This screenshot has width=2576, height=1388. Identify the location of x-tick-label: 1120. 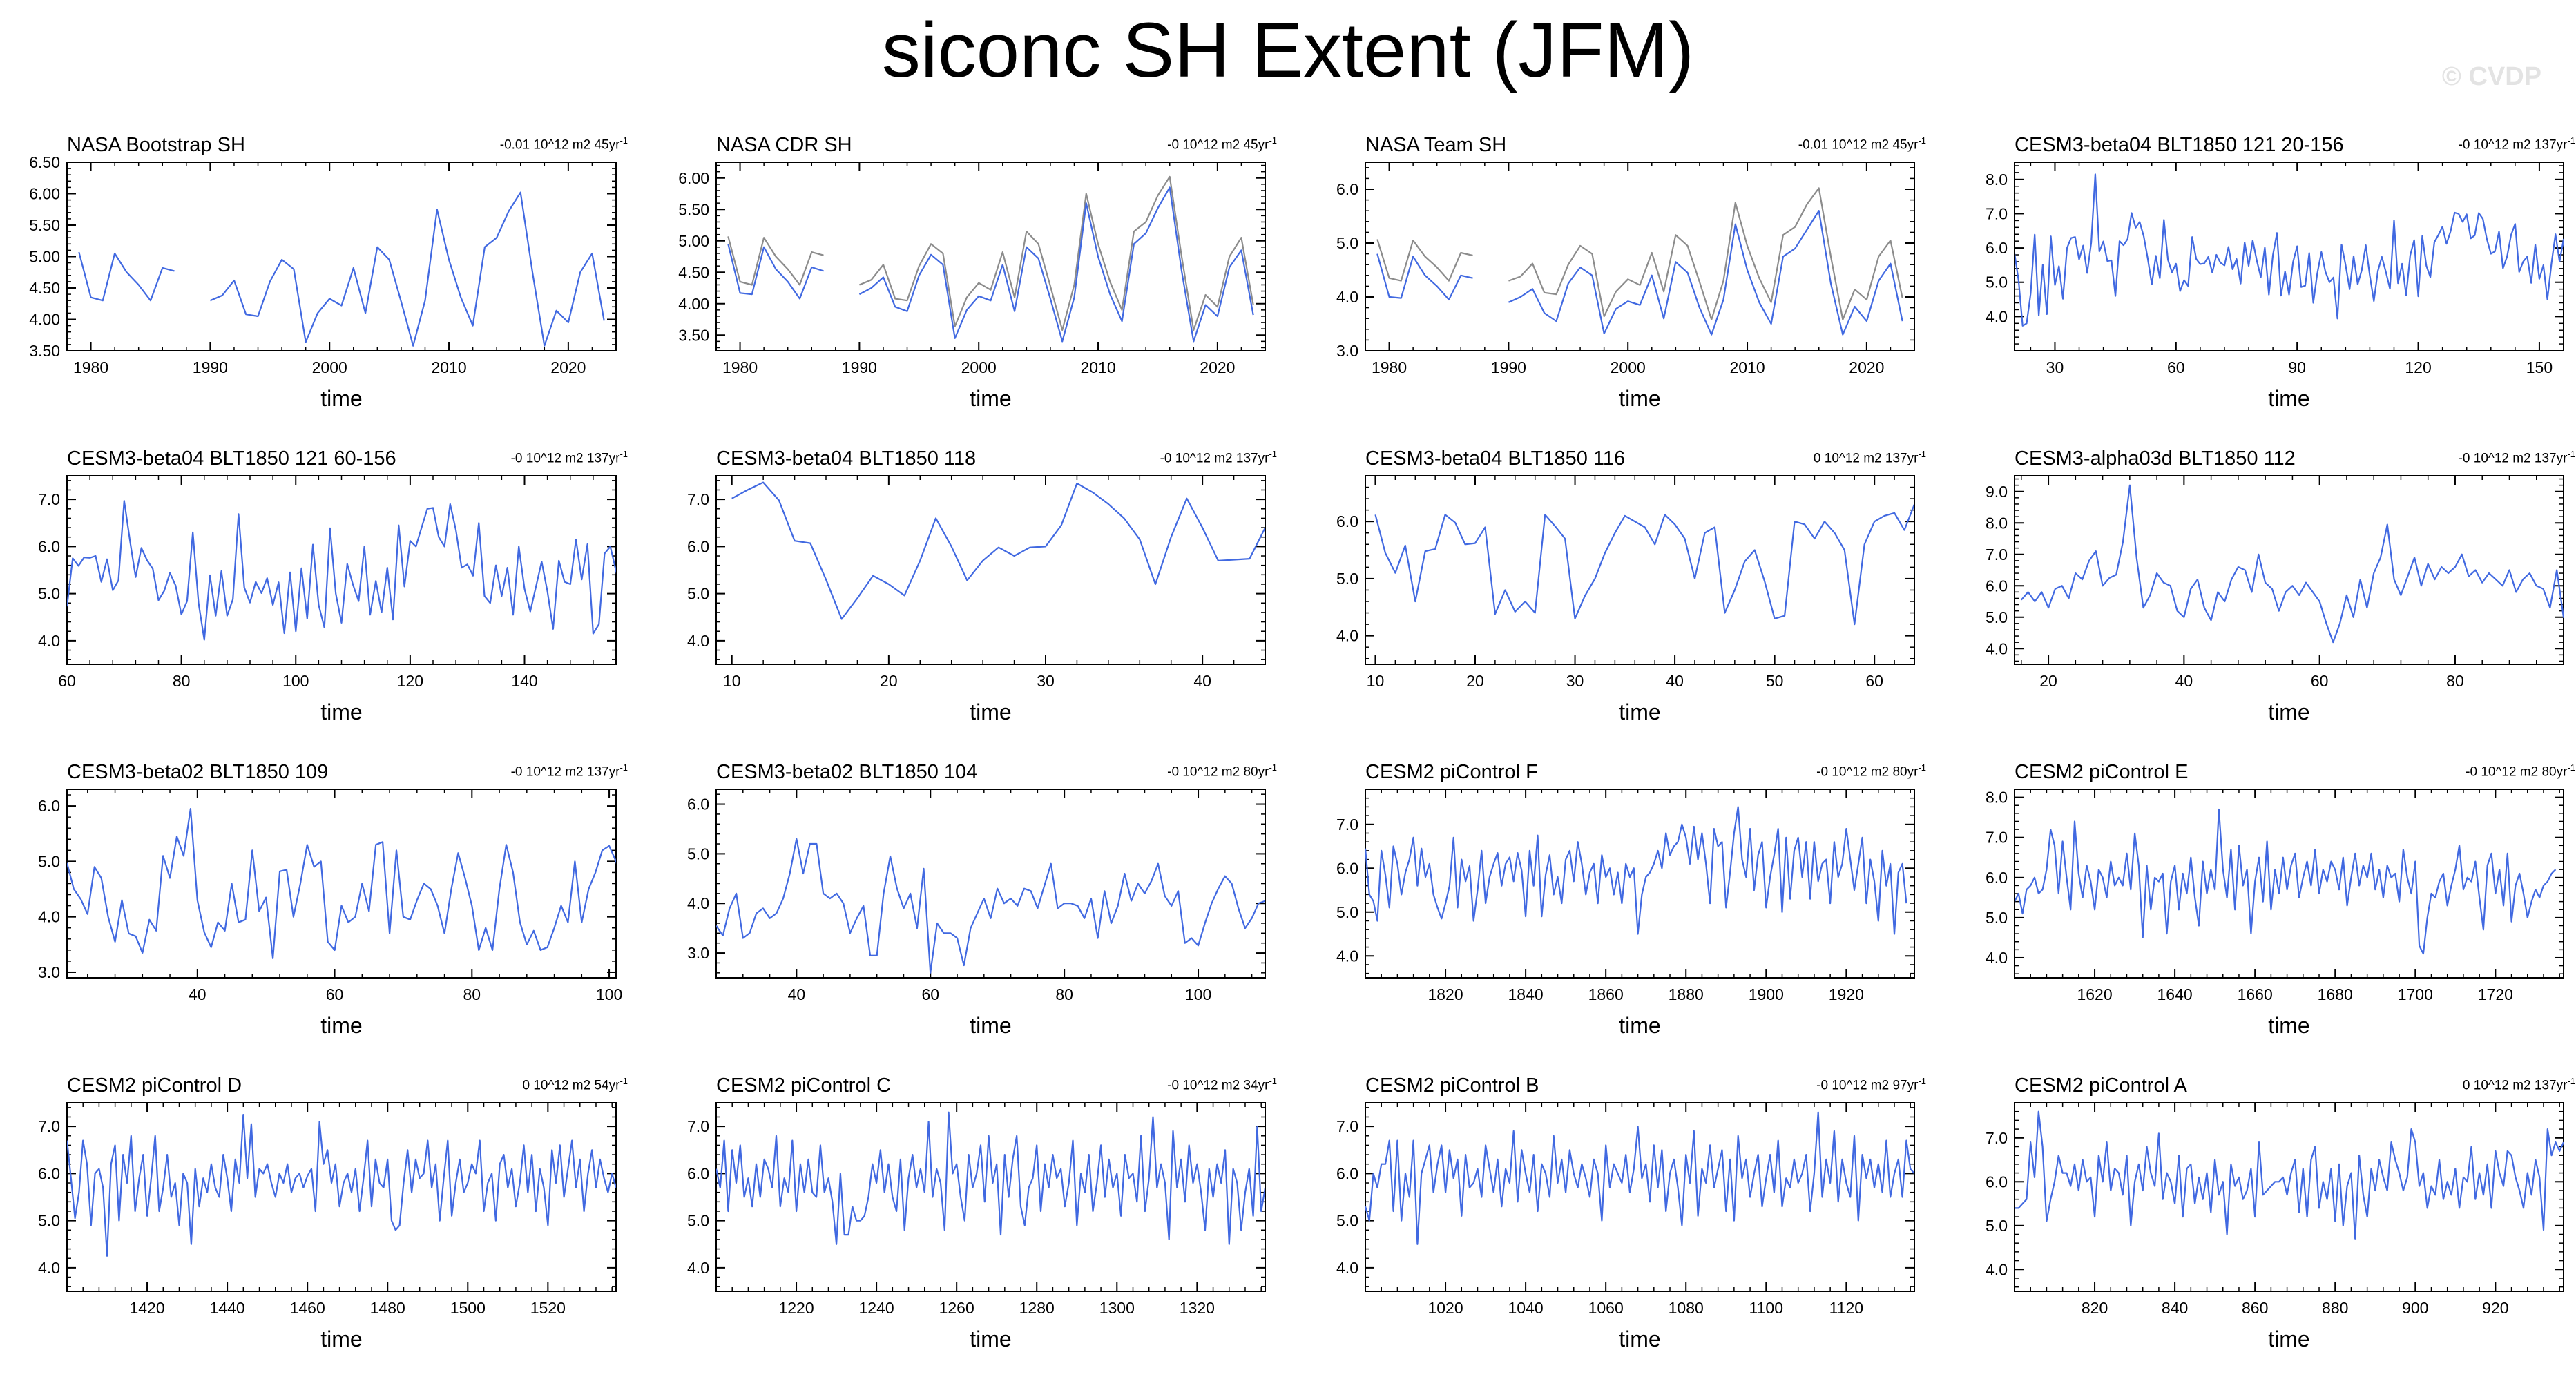
(1846, 1308).